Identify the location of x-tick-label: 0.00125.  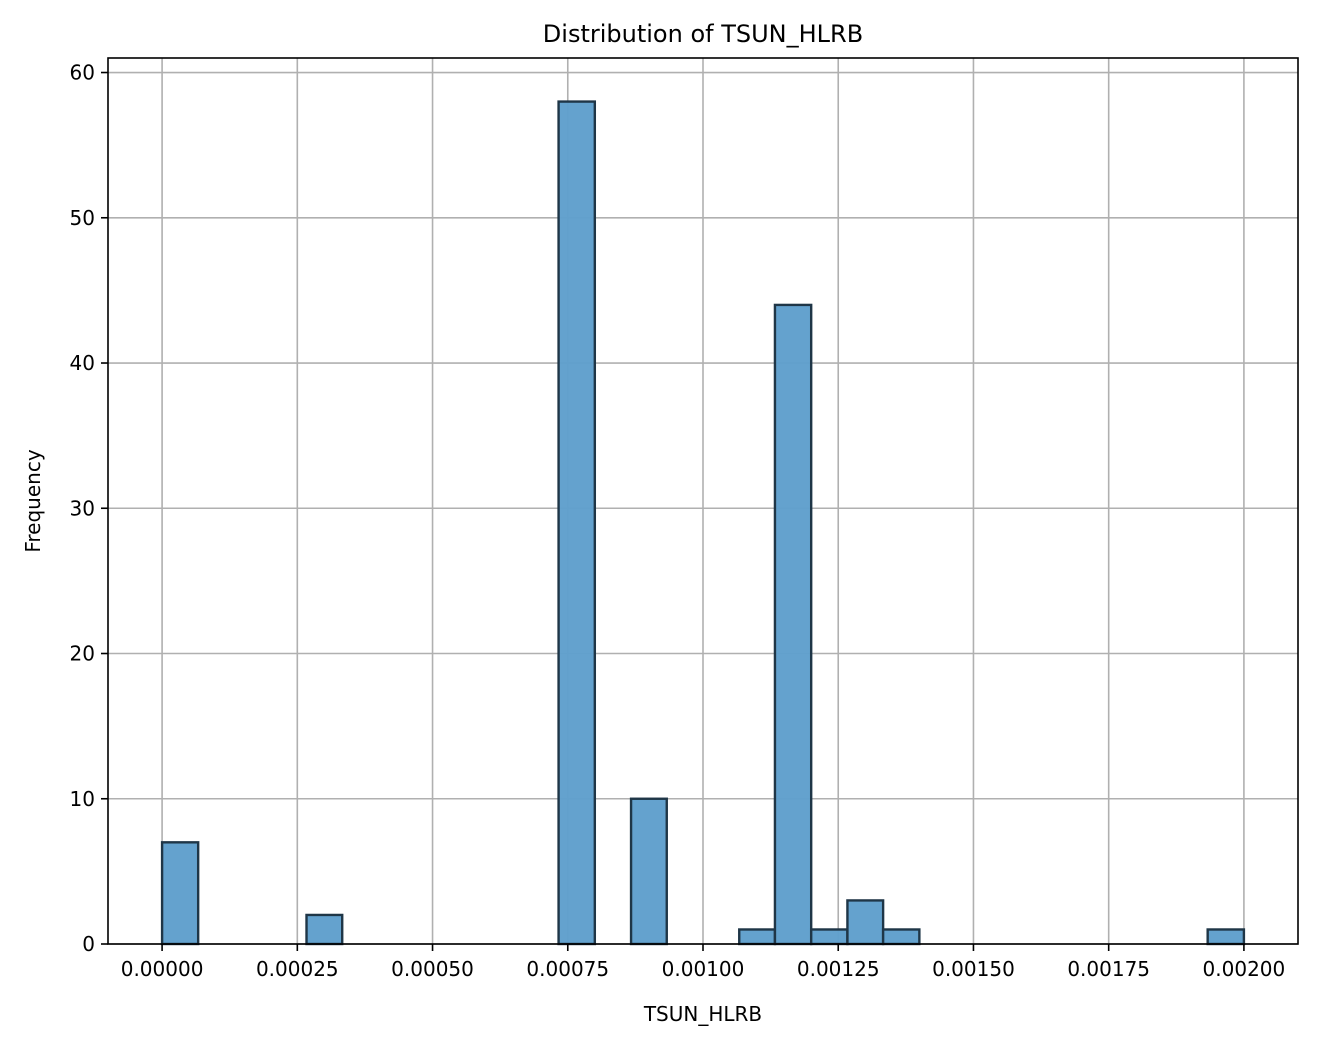
(838, 969).